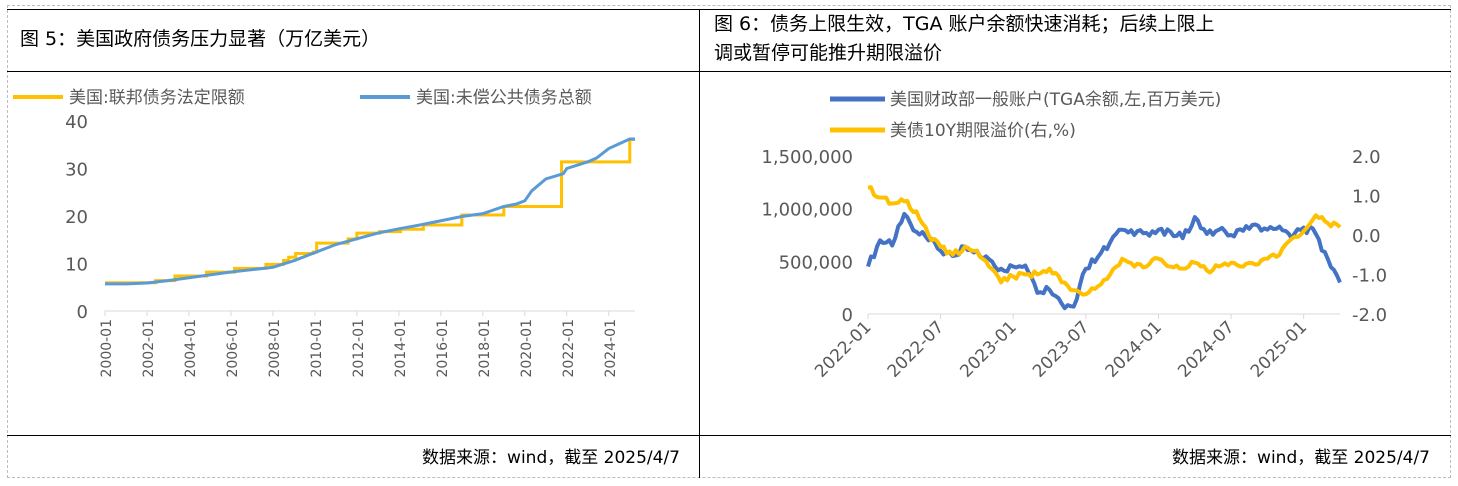 This screenshot has height=486, width=1458. I want to click on y-tick-label-2: 20, so click(76, 217).